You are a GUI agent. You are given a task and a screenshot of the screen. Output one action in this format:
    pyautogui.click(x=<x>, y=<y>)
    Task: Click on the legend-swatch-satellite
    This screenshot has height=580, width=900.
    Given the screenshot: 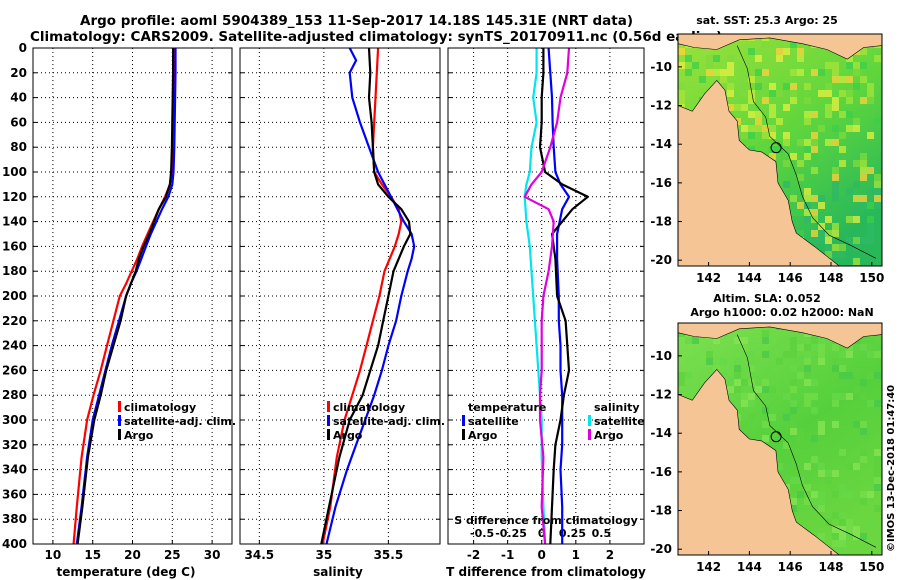 What is the action you would take?
    pyautogui.click(x=328, y=420)
    